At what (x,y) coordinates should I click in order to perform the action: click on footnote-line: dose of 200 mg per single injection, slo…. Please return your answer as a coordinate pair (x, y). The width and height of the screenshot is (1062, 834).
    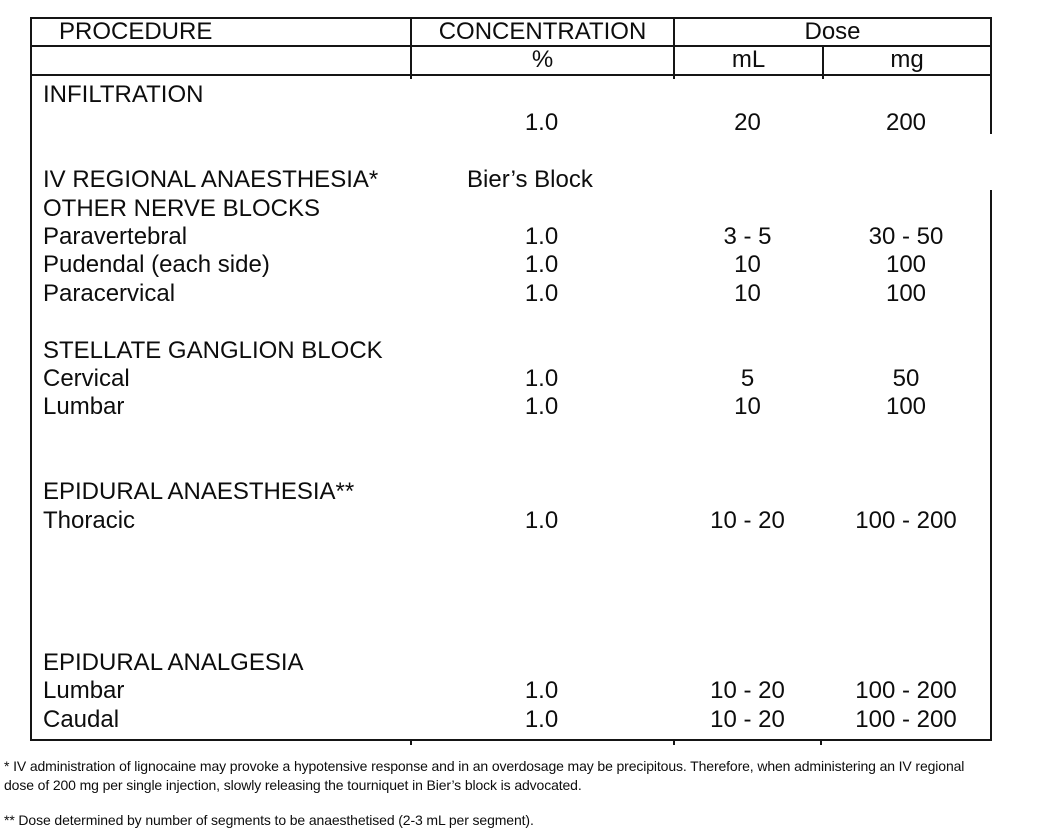
    Looking at the image, I should click on (293, 785).